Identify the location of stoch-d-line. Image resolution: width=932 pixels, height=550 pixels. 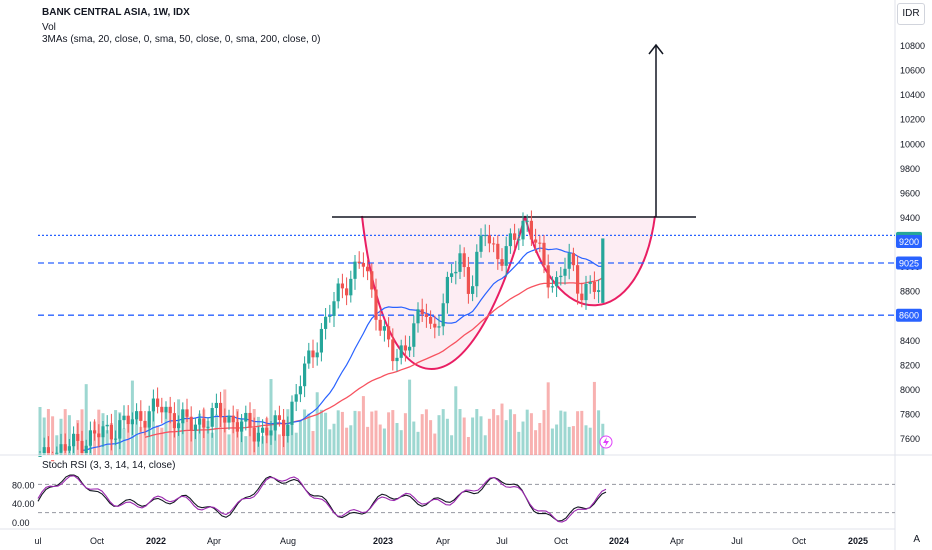
(322, 498).